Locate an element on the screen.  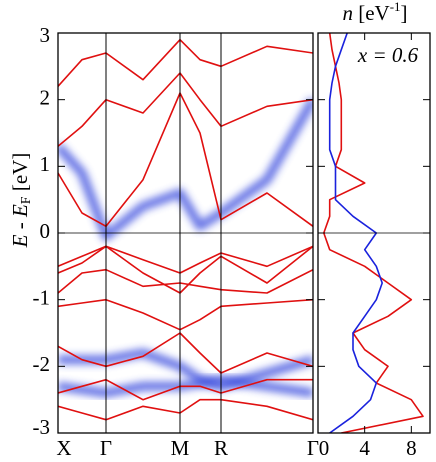
y-tick-label: -2 is located at coordinates (42, 364).